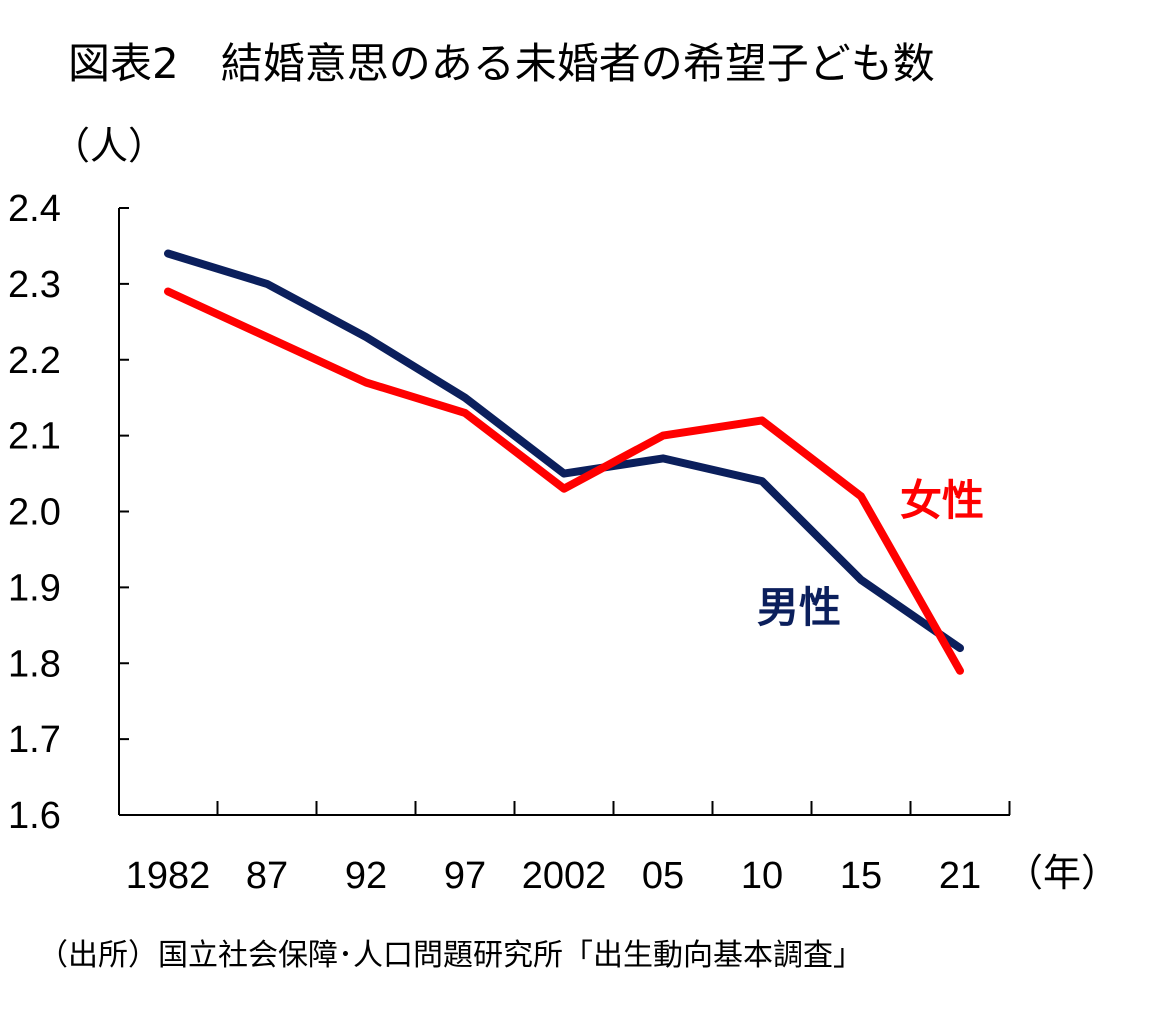 The width and height of the screenshot is (1166, 1013). I want to click on x-tick-label: 05, so click(663, 876).